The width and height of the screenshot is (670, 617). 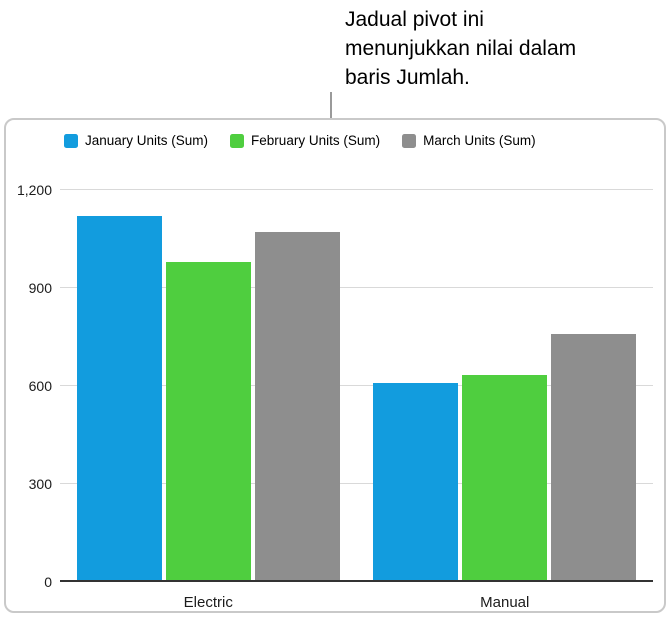 What do you see at coordinates (208, 421) in the screenshot?
I see `bar-february-electric` at bounding box center [208, 421].